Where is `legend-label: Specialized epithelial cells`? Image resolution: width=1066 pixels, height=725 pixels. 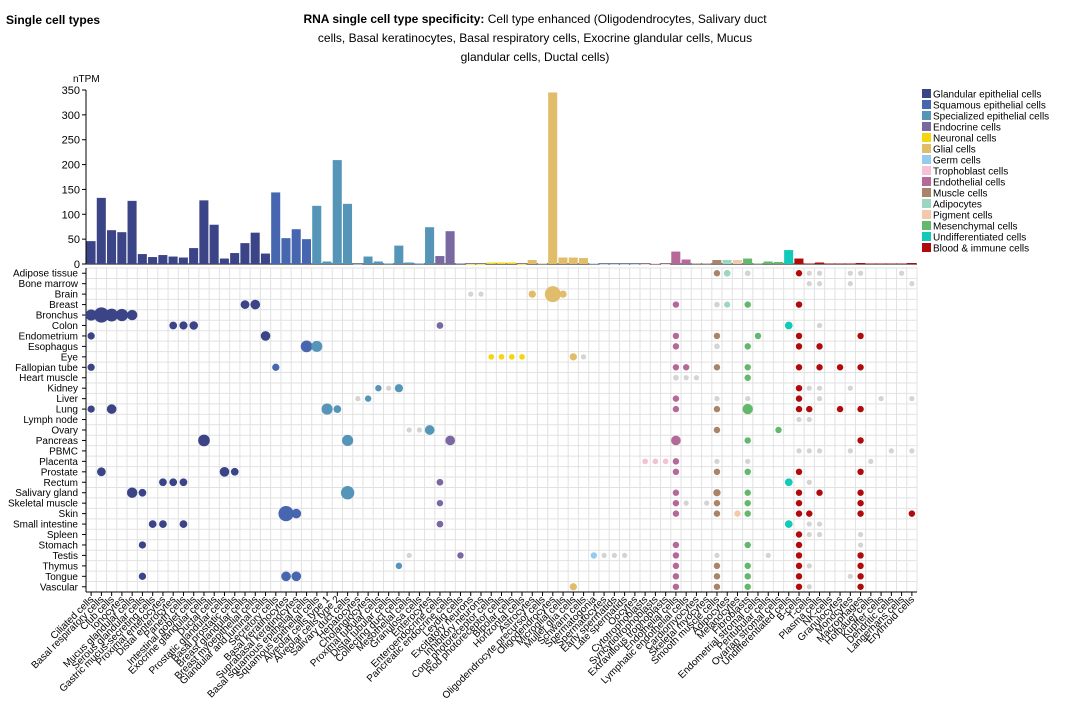 legend-label: Specialized epithelial cells is located at coordinates (991, 117).